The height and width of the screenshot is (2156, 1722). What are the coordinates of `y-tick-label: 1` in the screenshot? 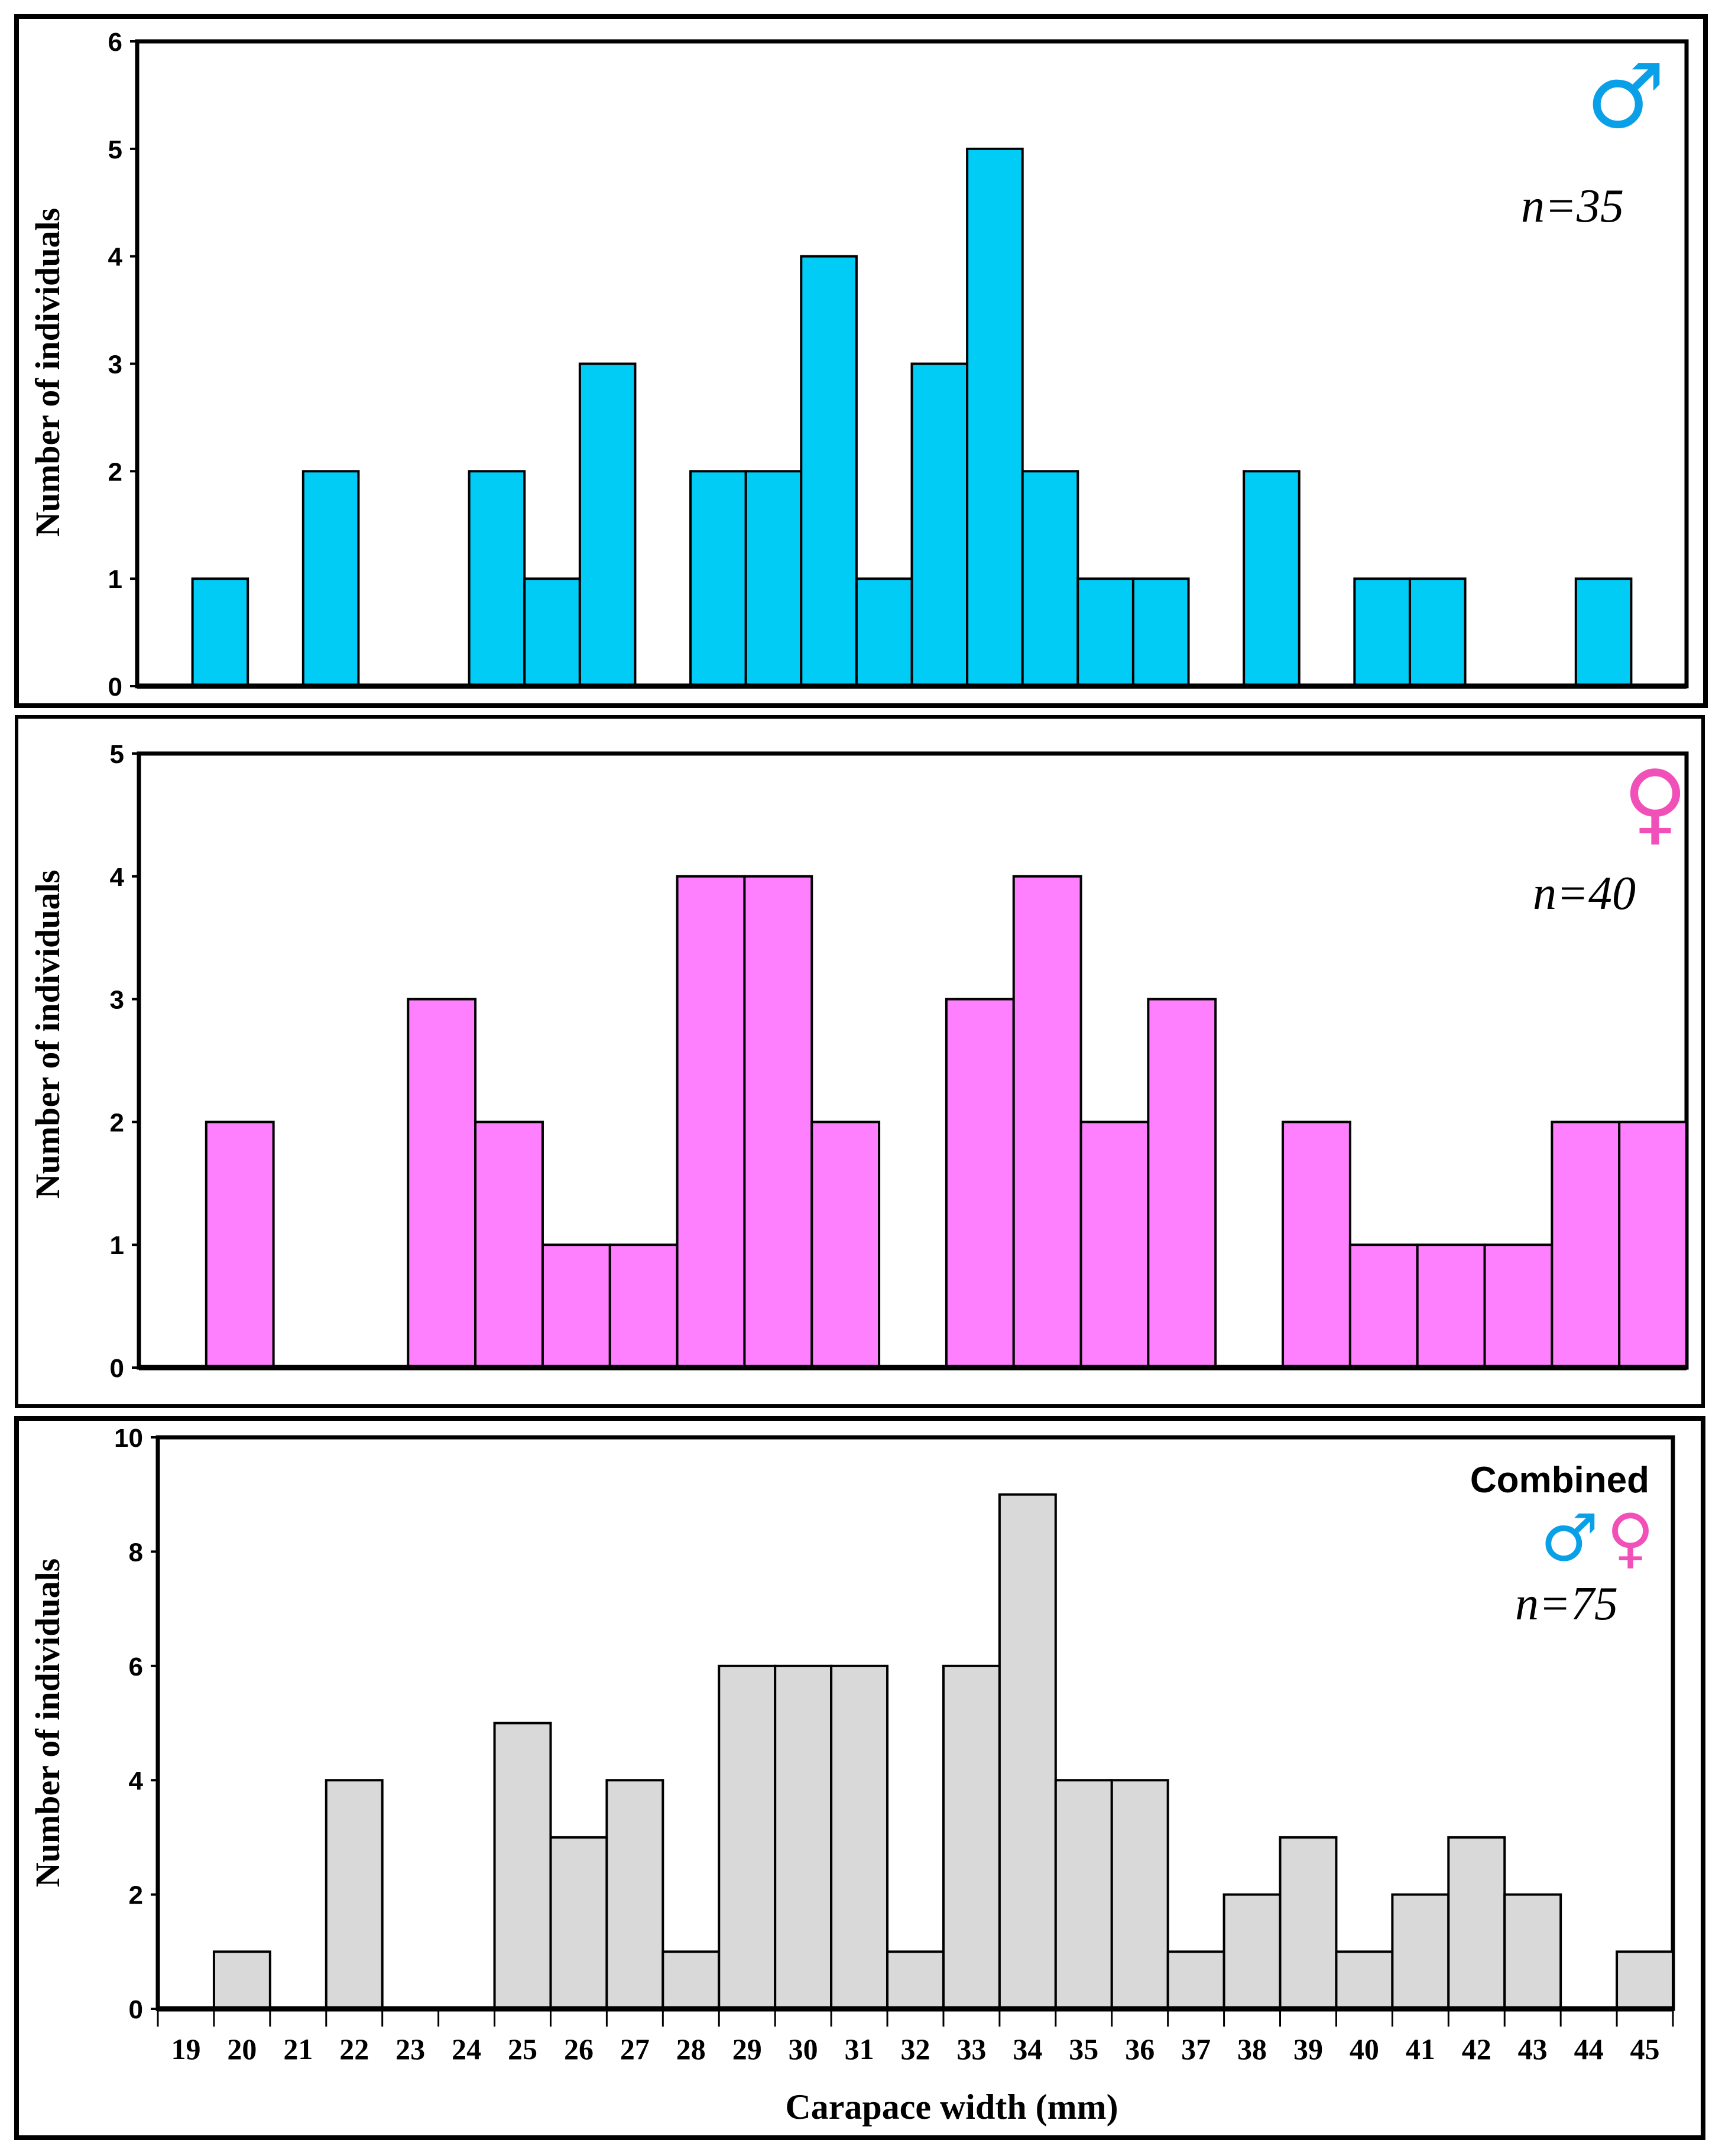 It's located at (117, 1245).